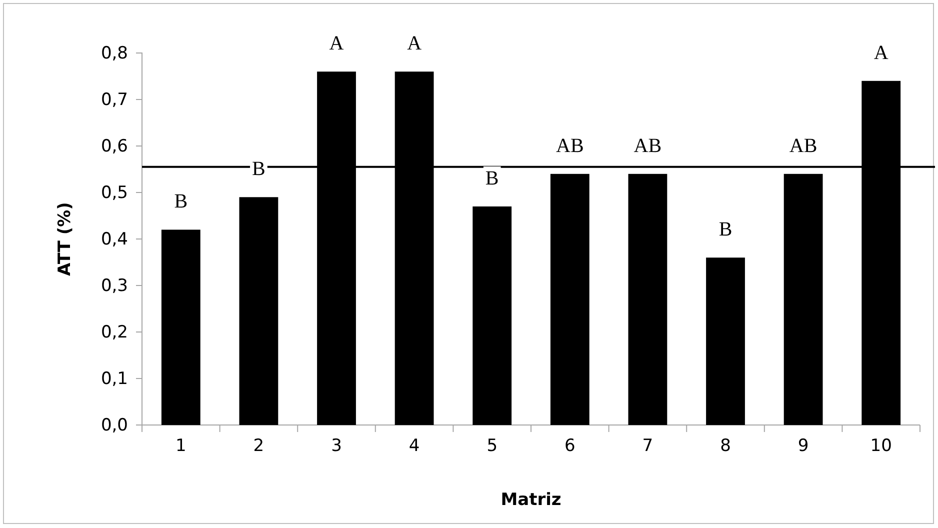  I want to click on y-tick-label: 0,1, so click(114, 378).